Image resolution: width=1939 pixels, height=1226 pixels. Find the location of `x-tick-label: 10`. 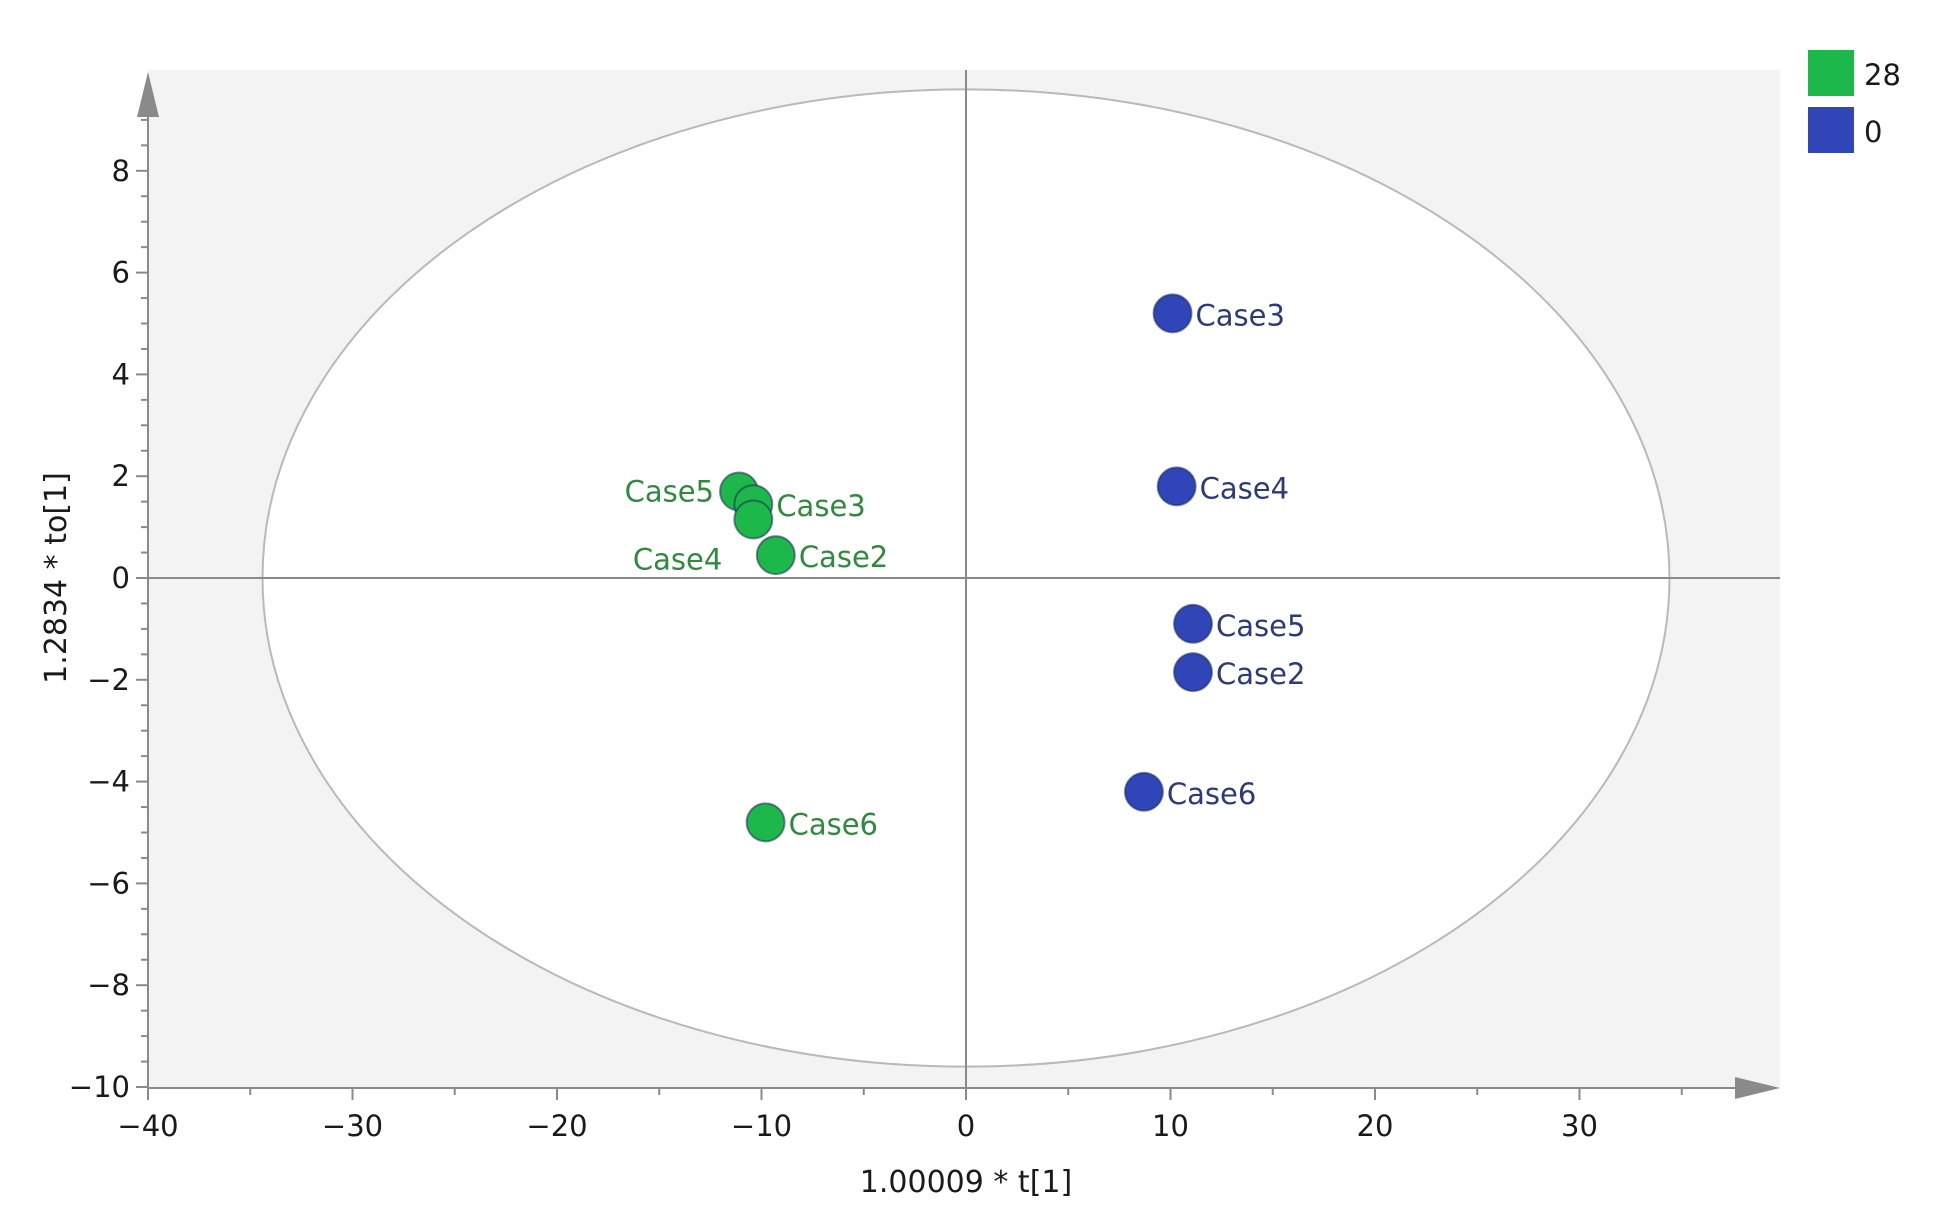

x-tick-label: 10 is located at coordinates (1170, 1126).